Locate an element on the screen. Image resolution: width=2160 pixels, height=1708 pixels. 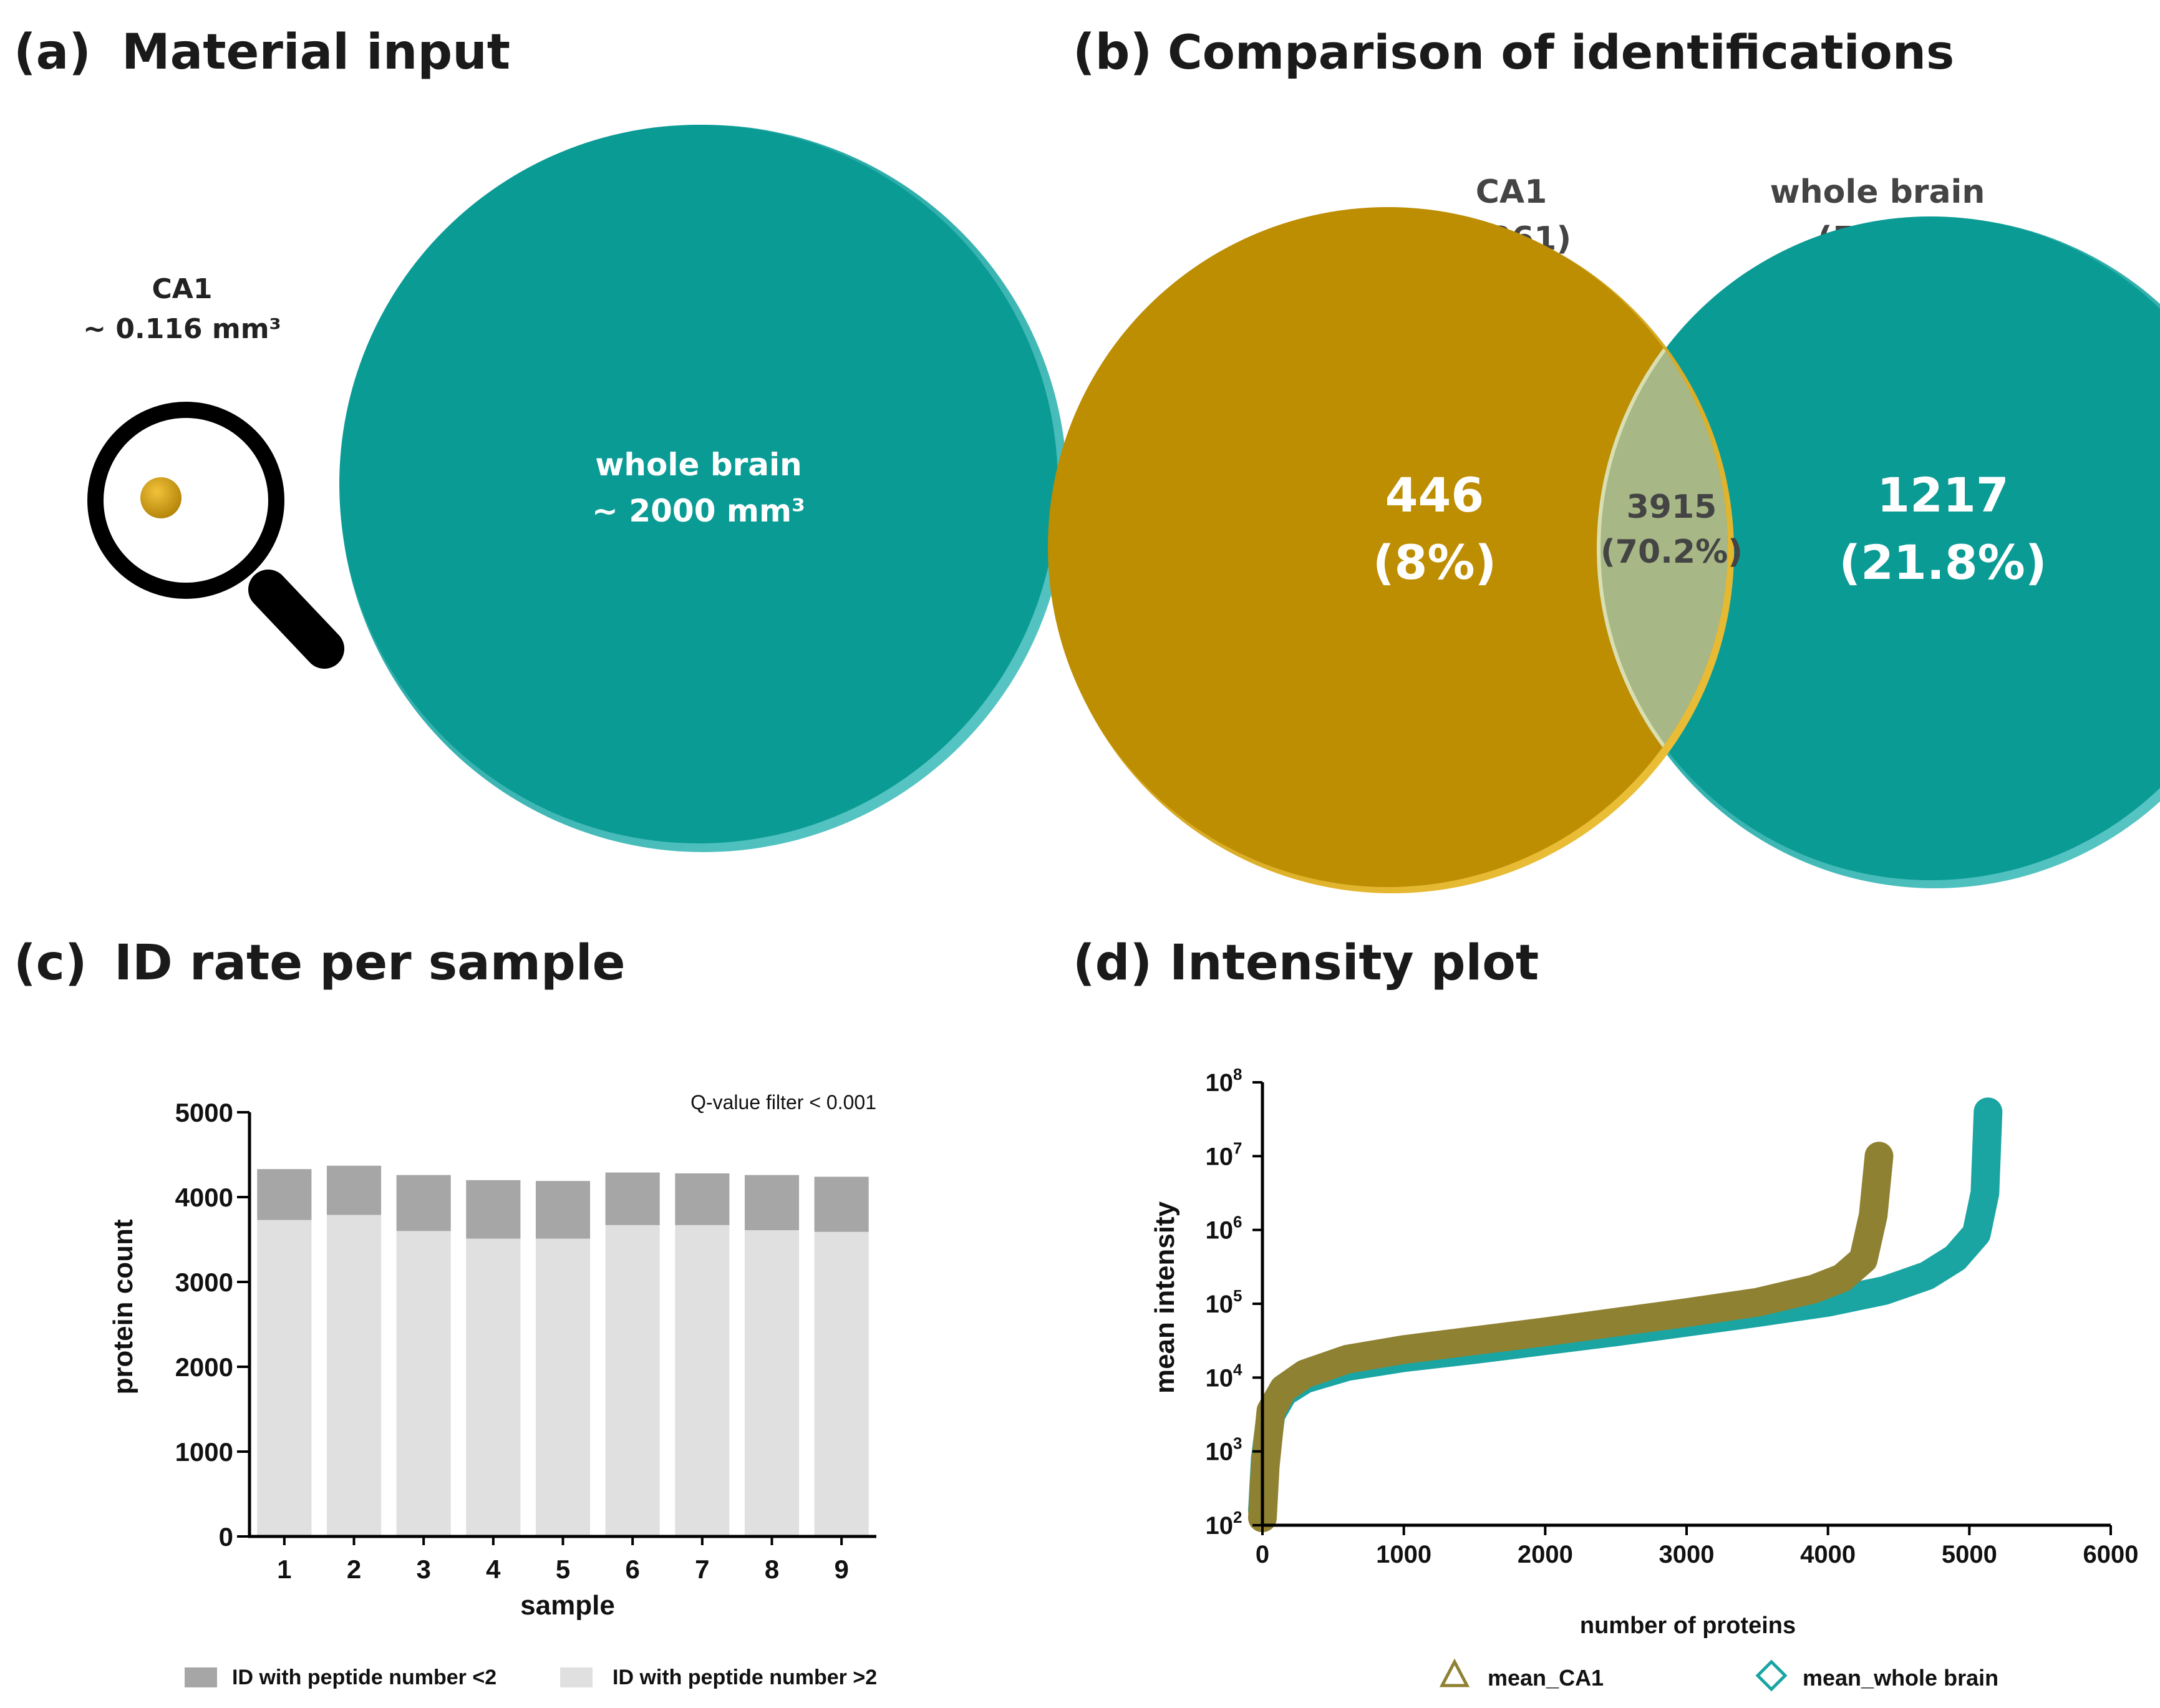
bar-y-tick-label: 0 is located at coordinates (226, 1536).